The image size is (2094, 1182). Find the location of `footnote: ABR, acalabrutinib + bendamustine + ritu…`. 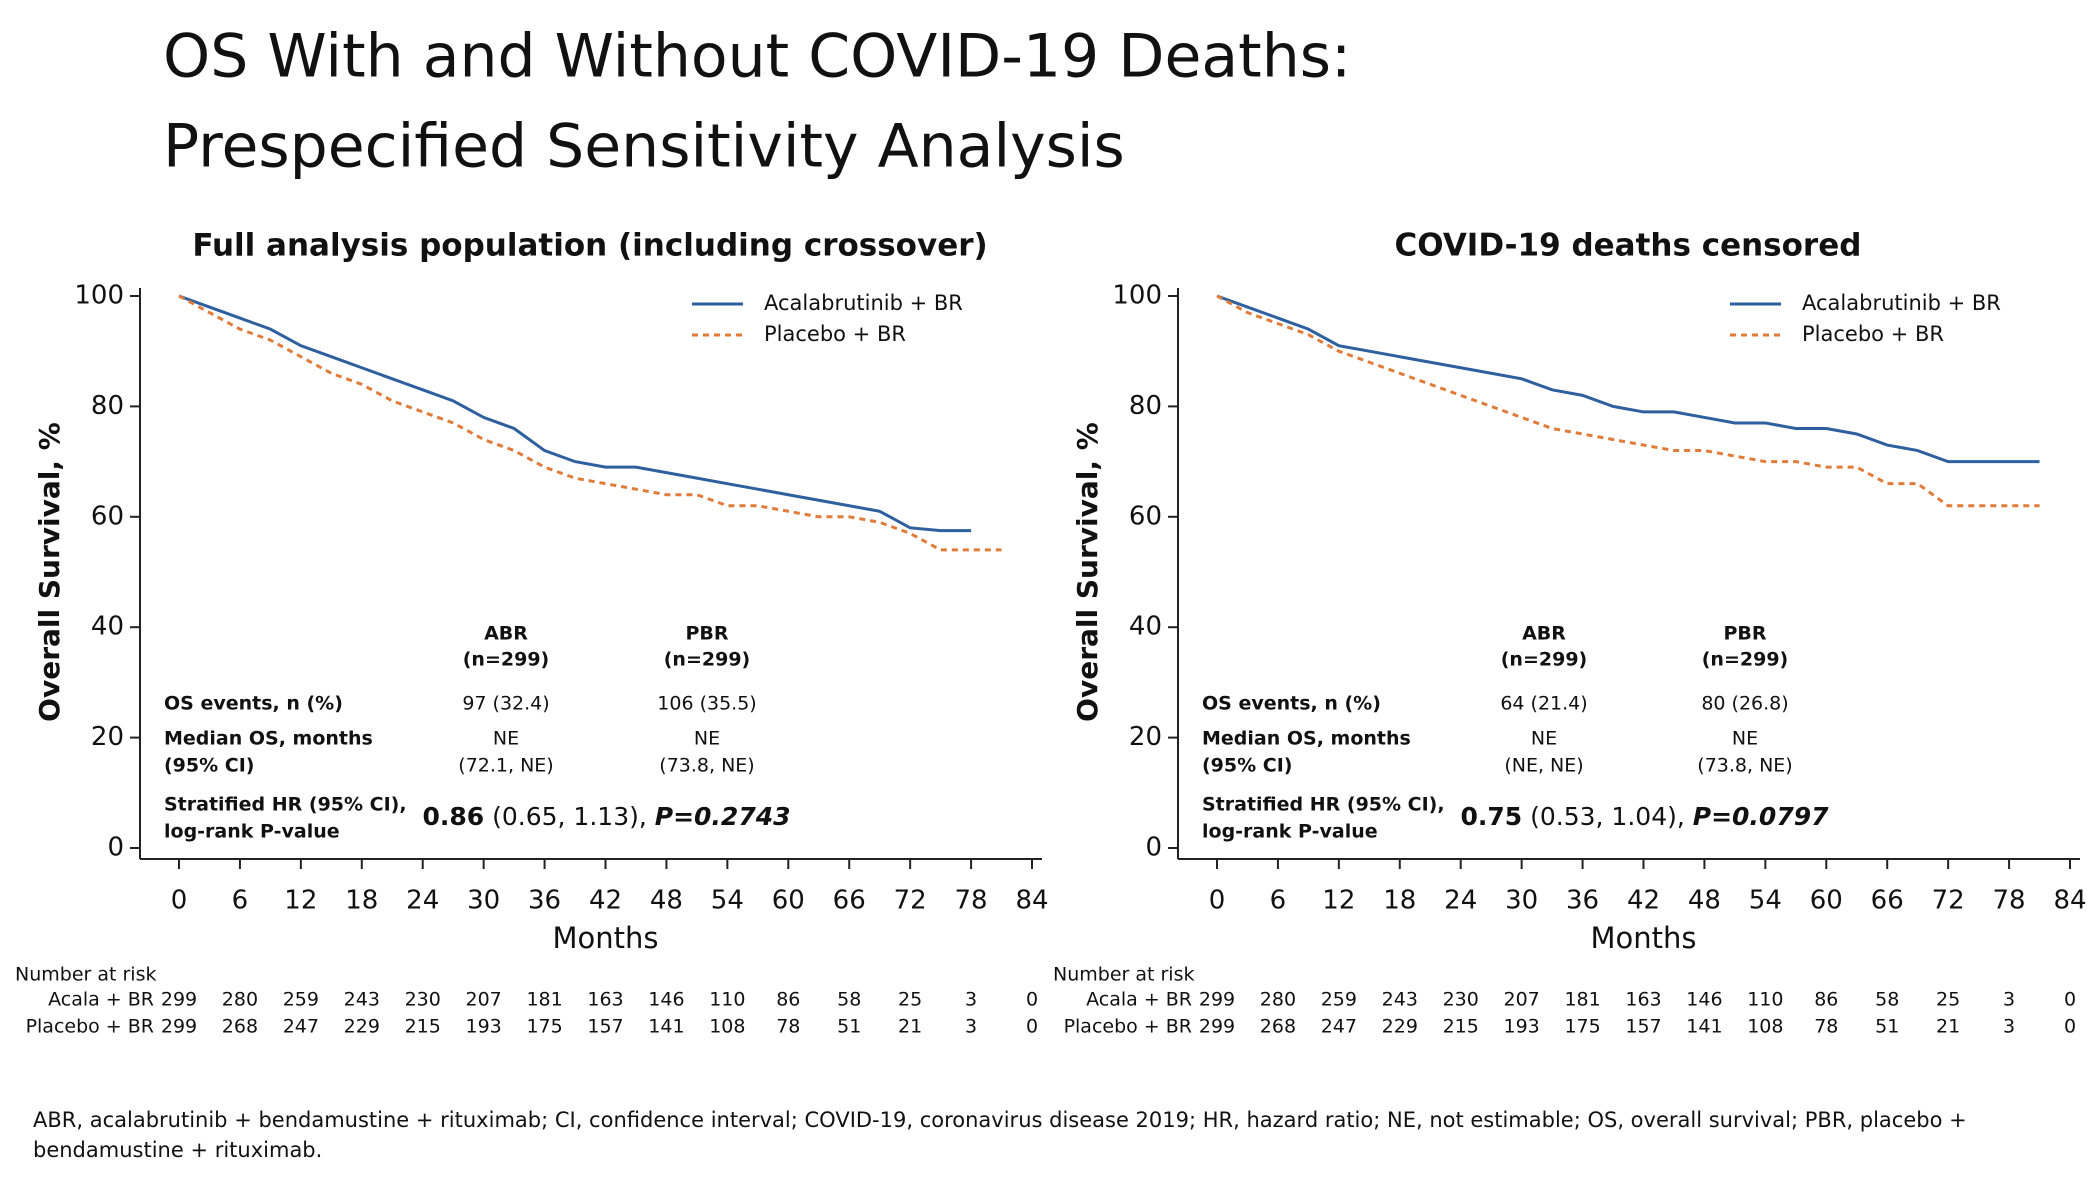

footnote: ABR, acalabrutinib + bendamustine + ritu… is located at coordinates (1000, 1120).